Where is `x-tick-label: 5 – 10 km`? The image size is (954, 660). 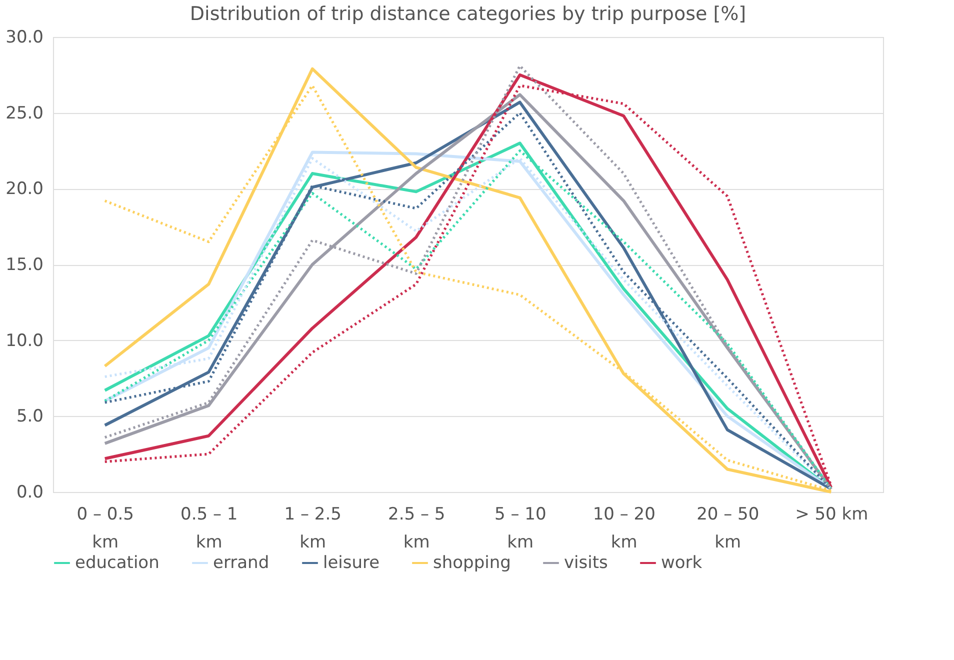
x-tick-label: 5 – 10 km is located at coordinates (520, 528).